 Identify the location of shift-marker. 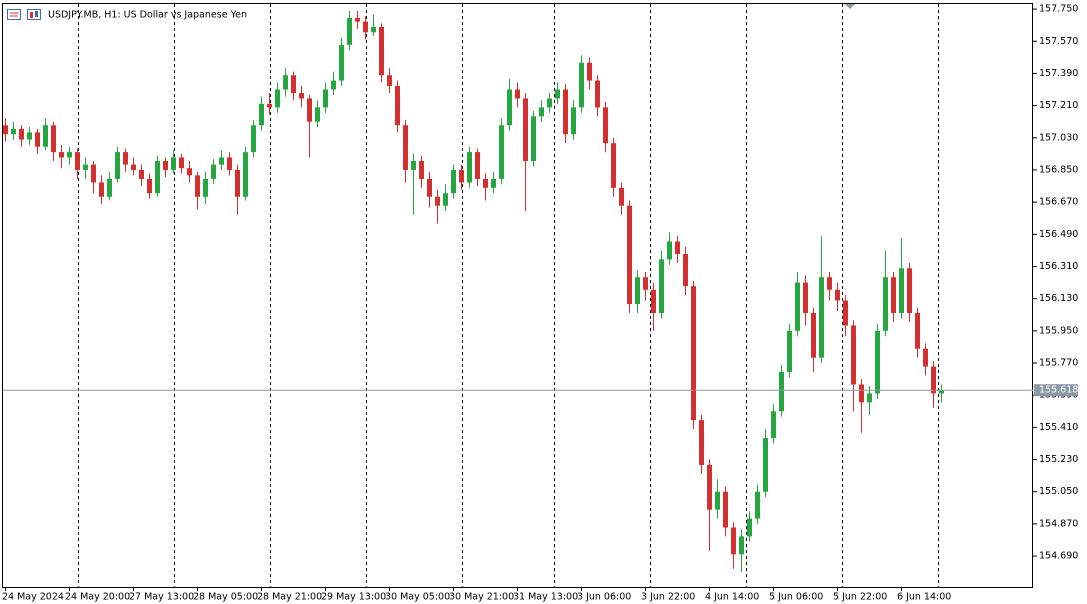
(850, 6).